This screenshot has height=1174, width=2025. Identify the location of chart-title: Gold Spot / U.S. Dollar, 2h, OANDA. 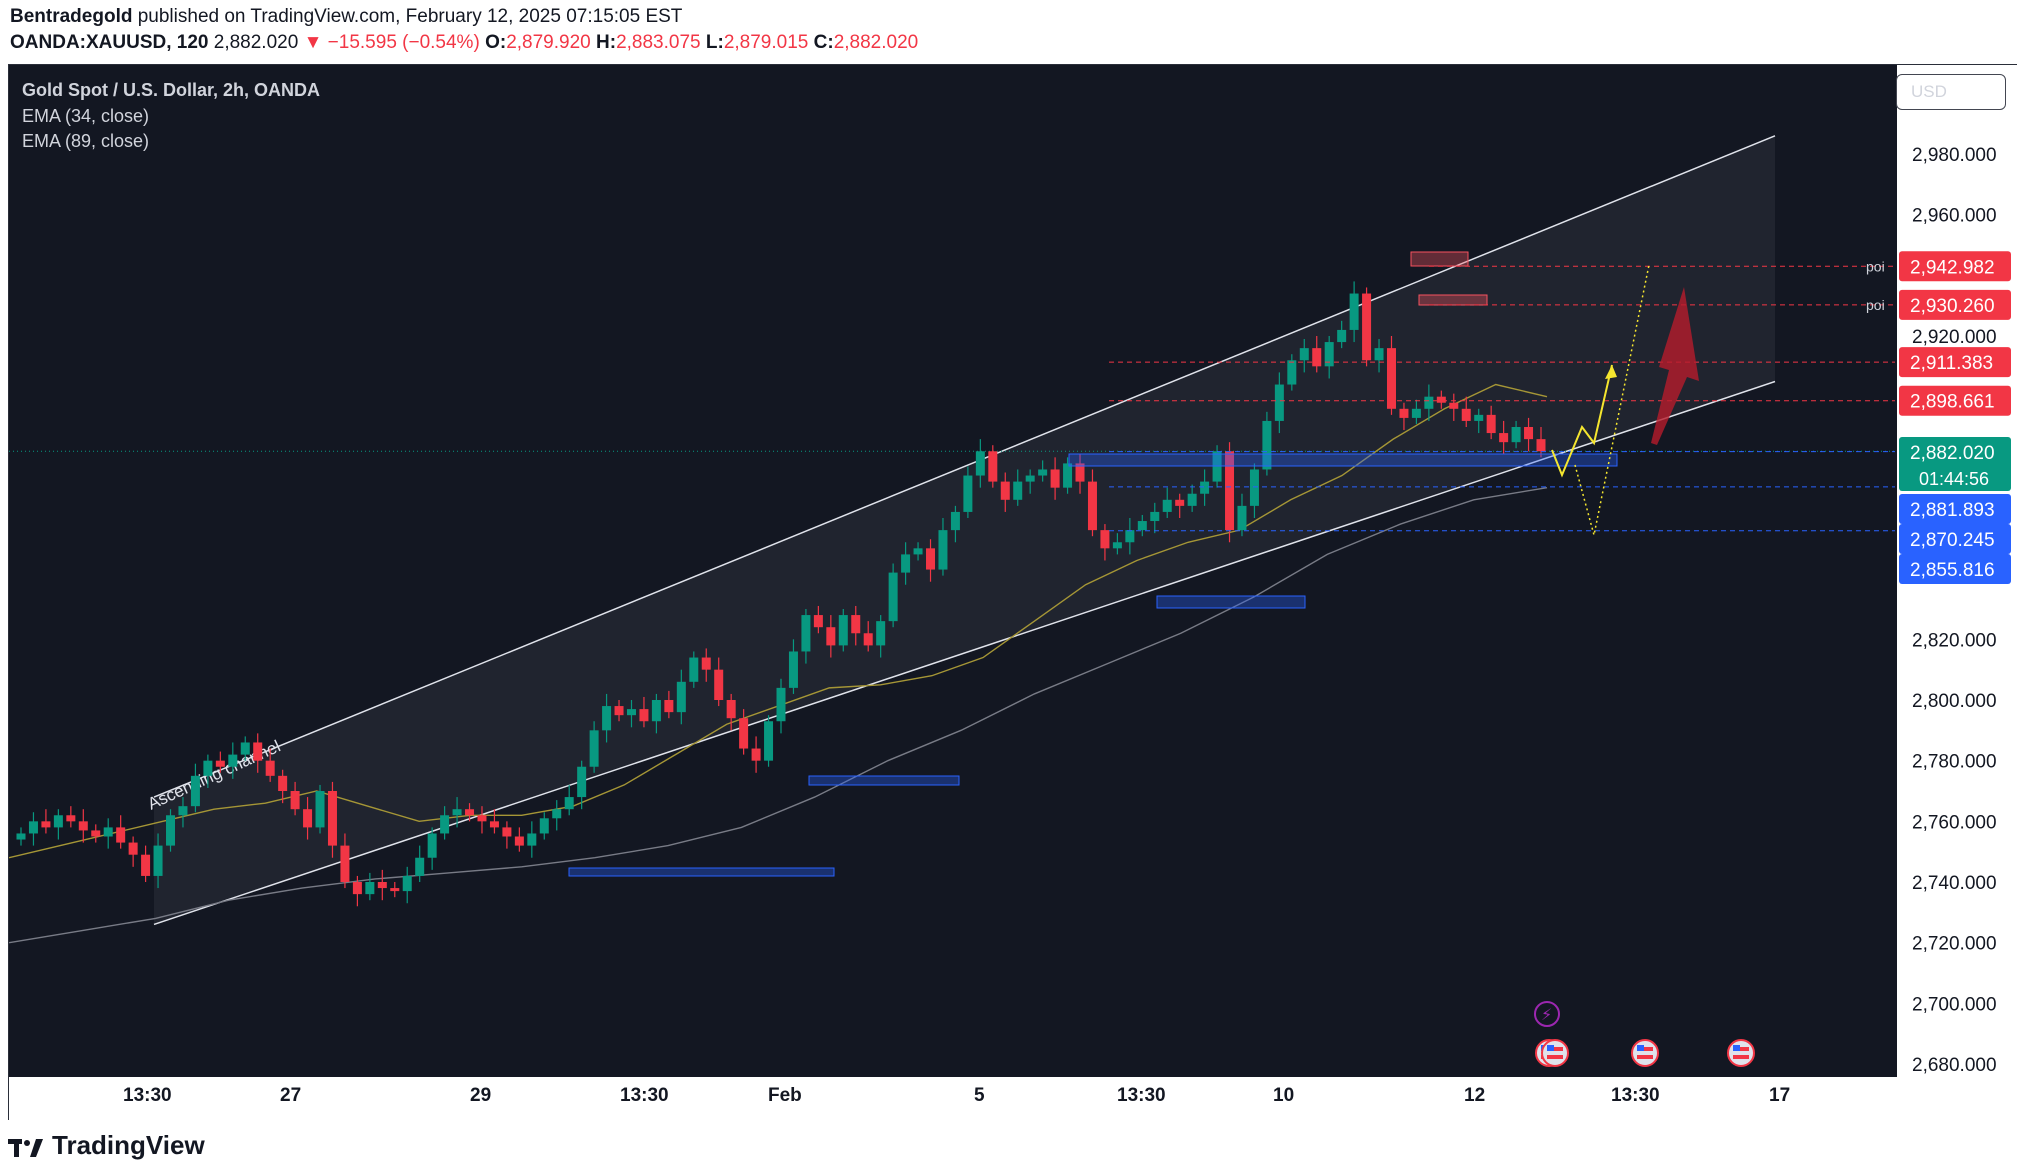
(171, 90).